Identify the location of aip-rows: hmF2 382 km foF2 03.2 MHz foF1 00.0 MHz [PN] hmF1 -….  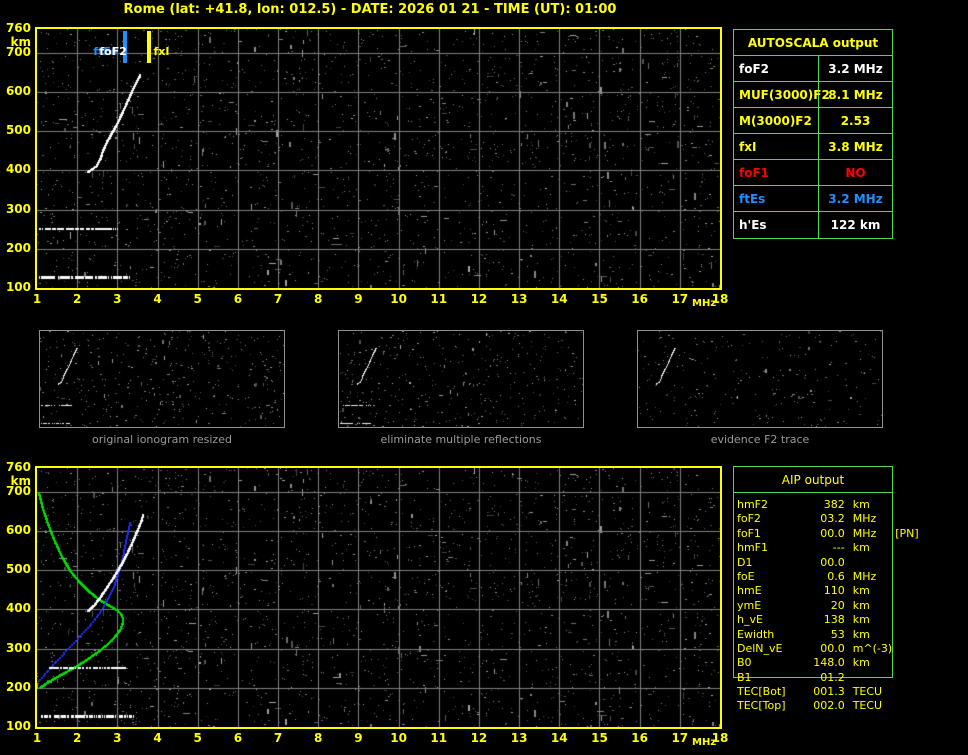
(833, 606).